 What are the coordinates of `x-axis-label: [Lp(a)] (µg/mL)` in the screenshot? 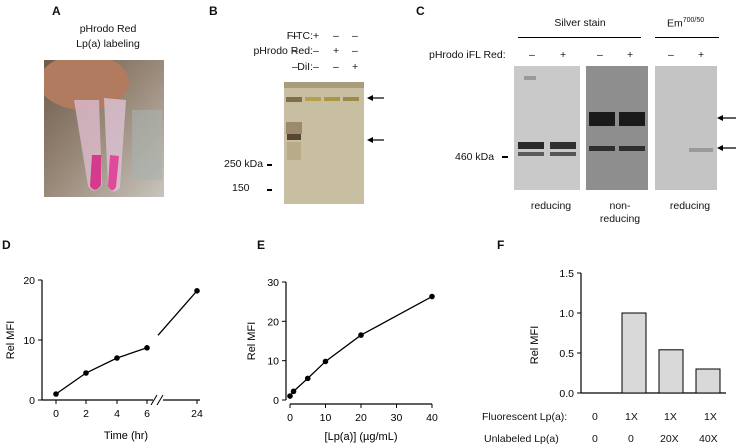 It's located at (361, 437).